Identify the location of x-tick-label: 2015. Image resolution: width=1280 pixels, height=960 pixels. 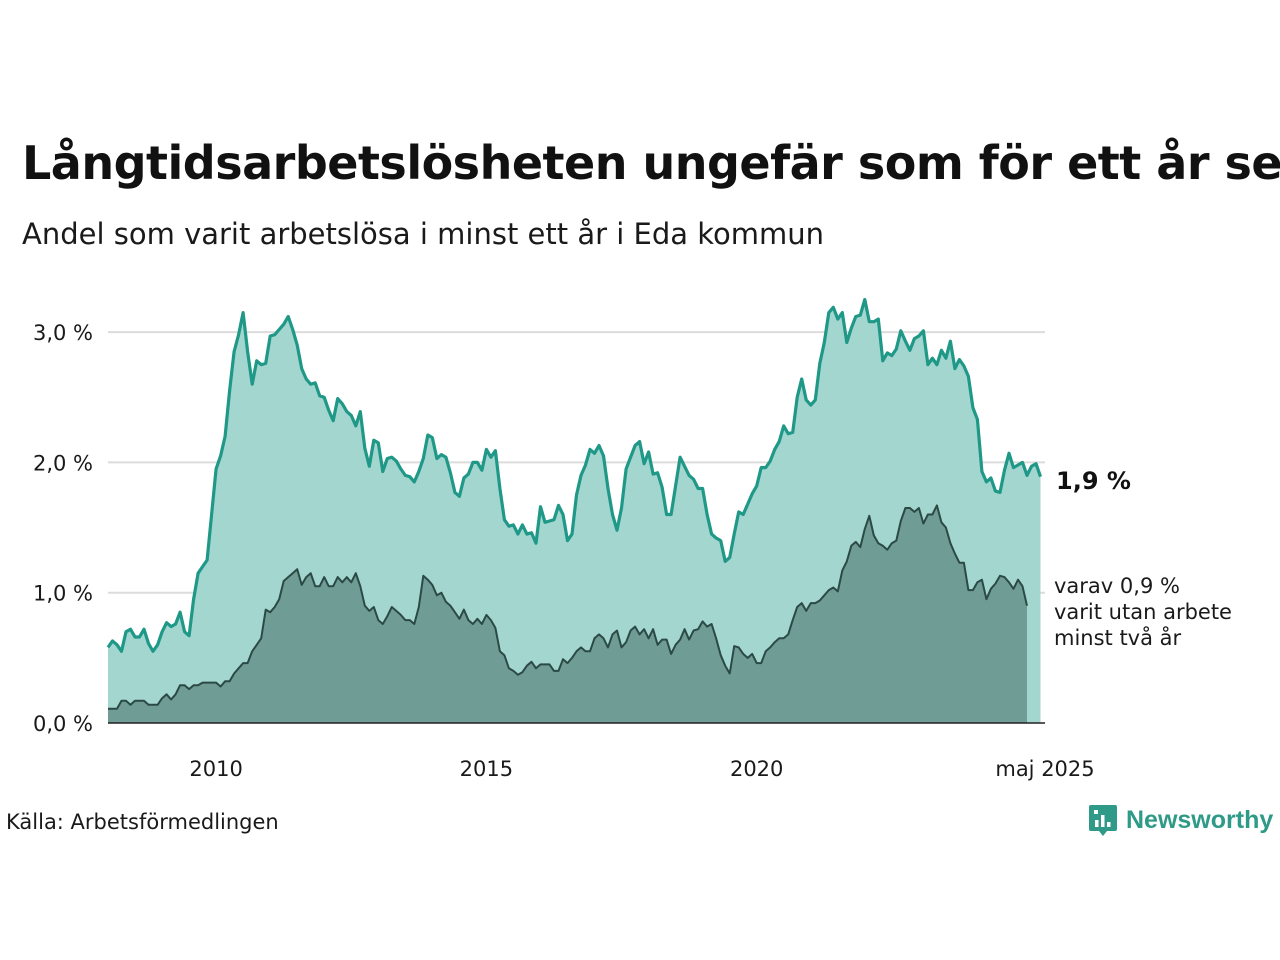
(486, 769).